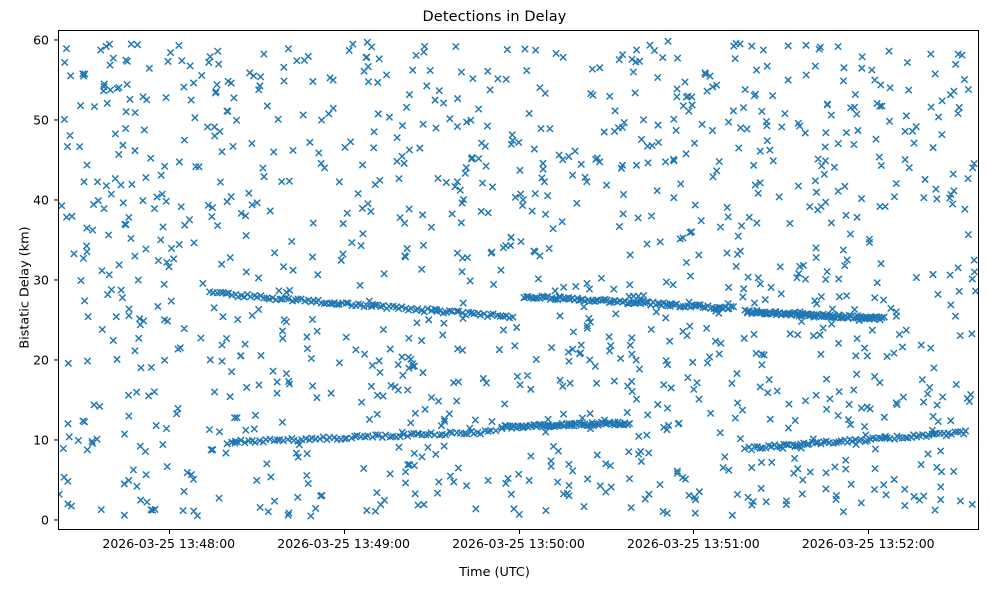 This screenshot has height=590, width=989. What do you see at coordinates (518, 543) in the screenshot?
I see `x-tick-label: 2026-03-25 13:50:00` at bounding box center [518, 543].